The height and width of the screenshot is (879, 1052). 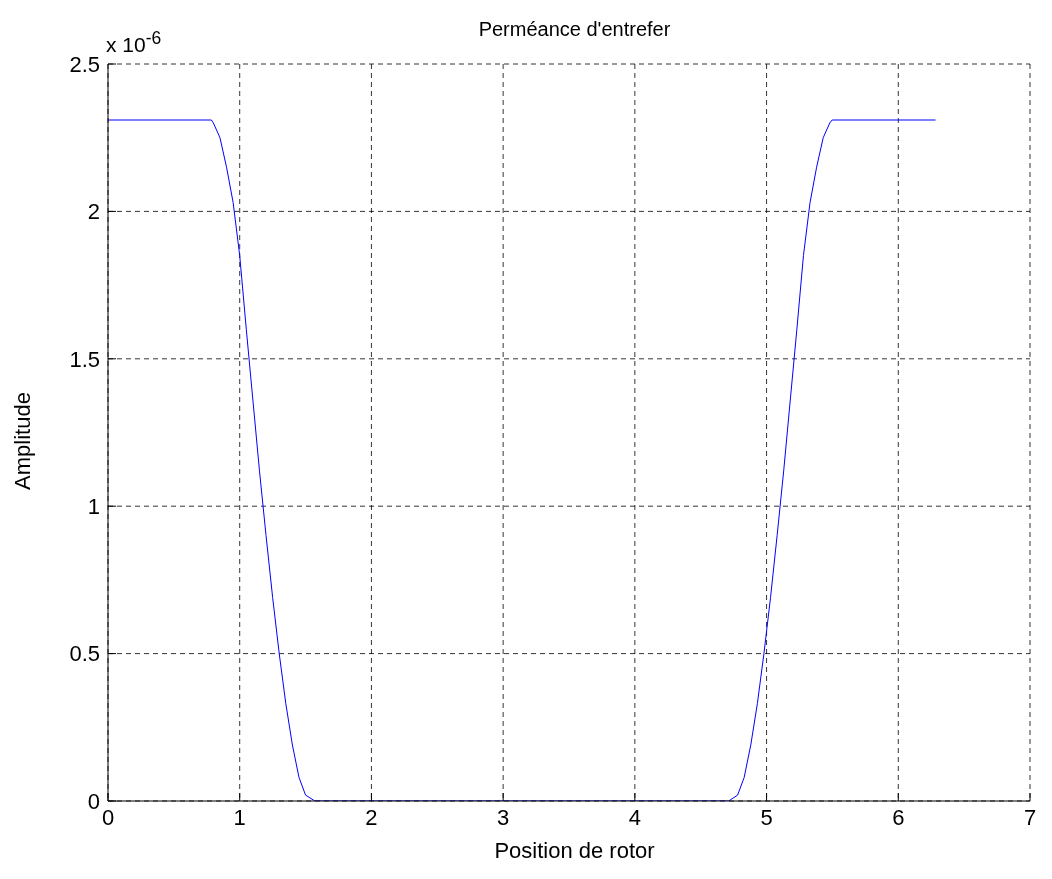 I want to click on x-tick-label: 5, so click(x=766, y=817).